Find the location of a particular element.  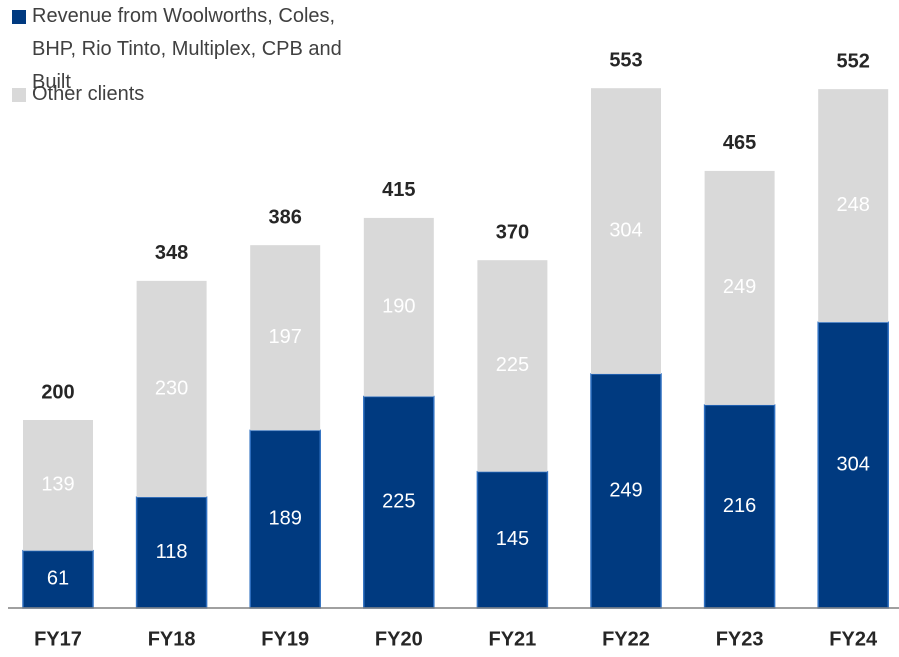

segment-label: 190 is located at coordinates (398, 306).